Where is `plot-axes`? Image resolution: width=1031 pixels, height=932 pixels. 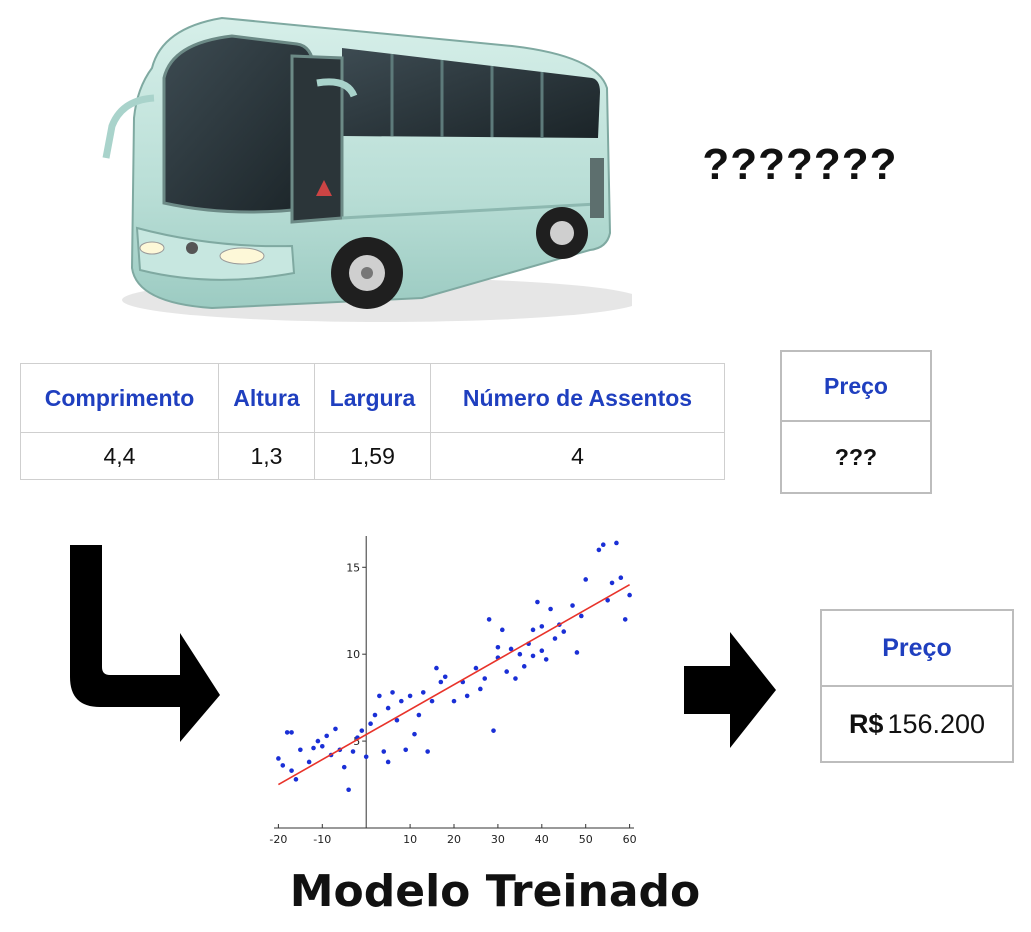
plot-axes is located at coordinates (454, 682).